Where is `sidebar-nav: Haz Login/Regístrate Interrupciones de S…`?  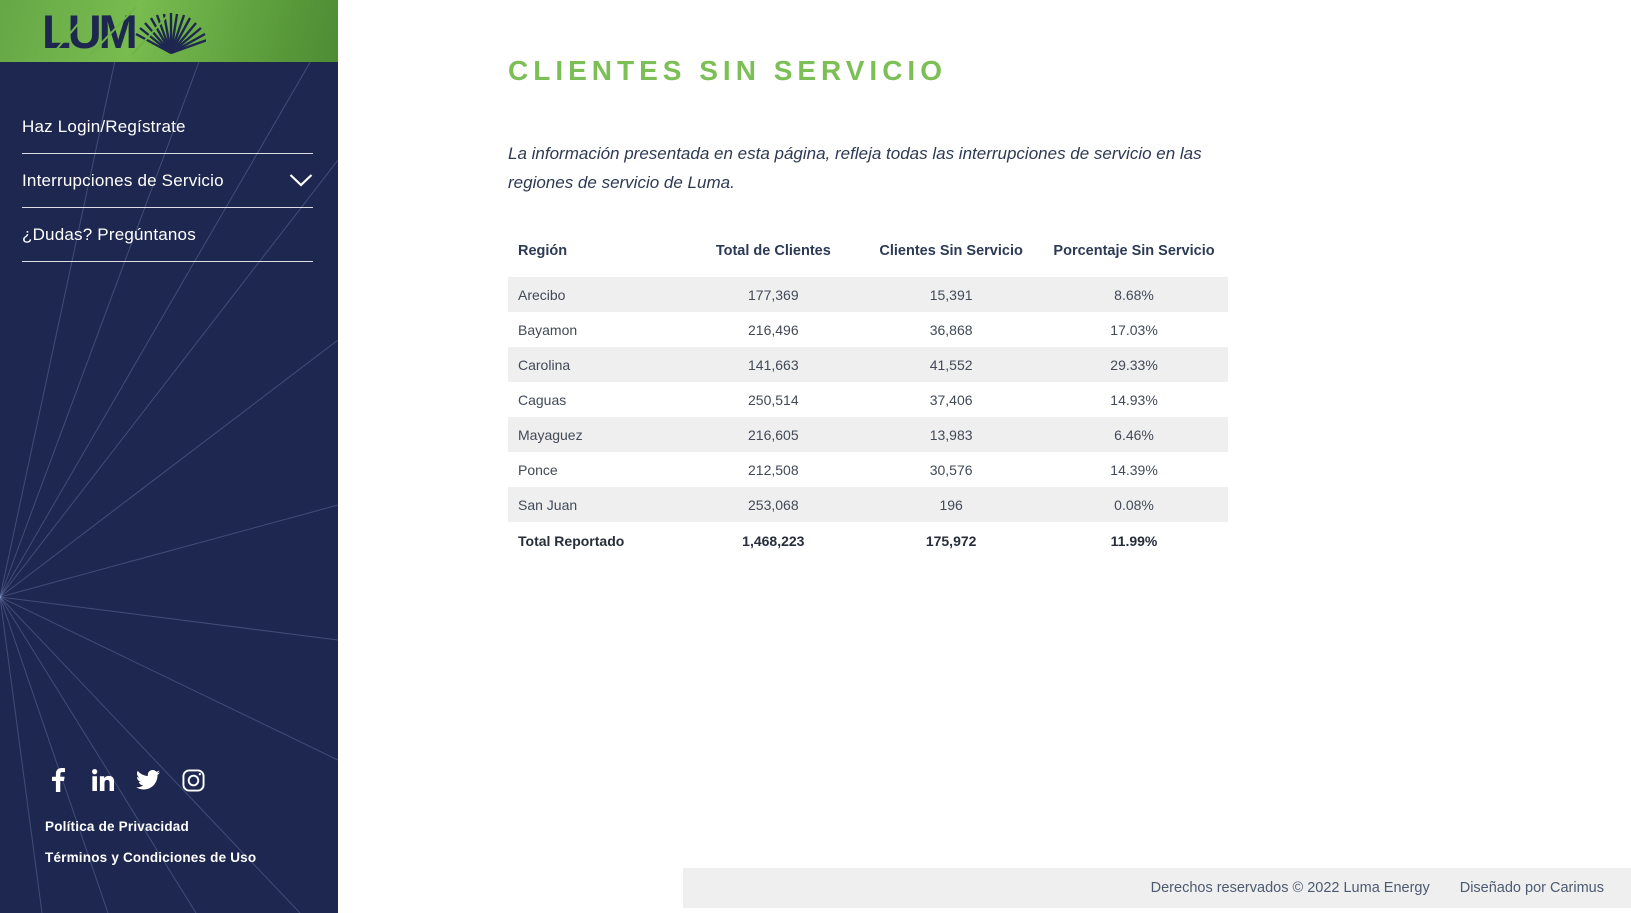 sidebar-nav: Haz Login/Regístrate Interrupciones de S… is located at coordinates (169, 162).